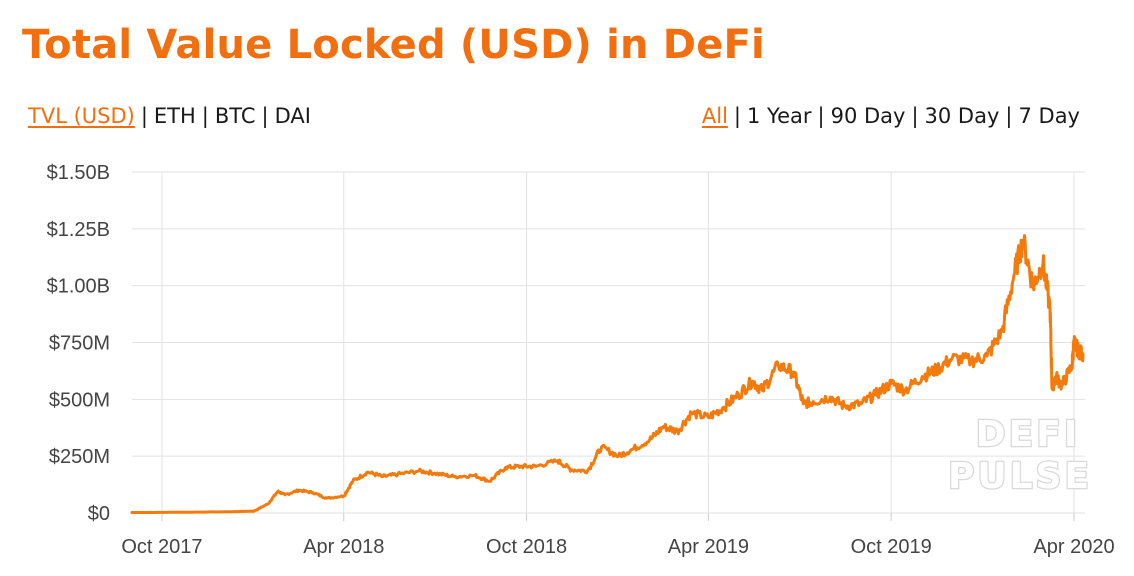 The image size is (1134, 576). Describe the element at coordinates (714, 116) in the screenshot. I see `range-all: All` at that location.